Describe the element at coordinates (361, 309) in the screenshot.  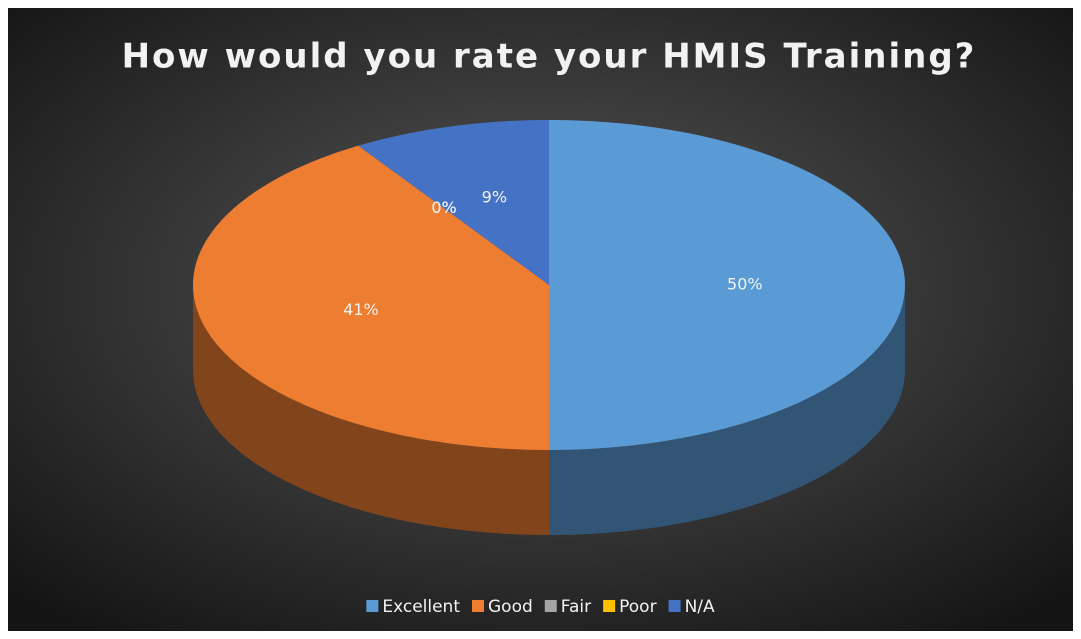
I see `data-label: 41%` at that location.